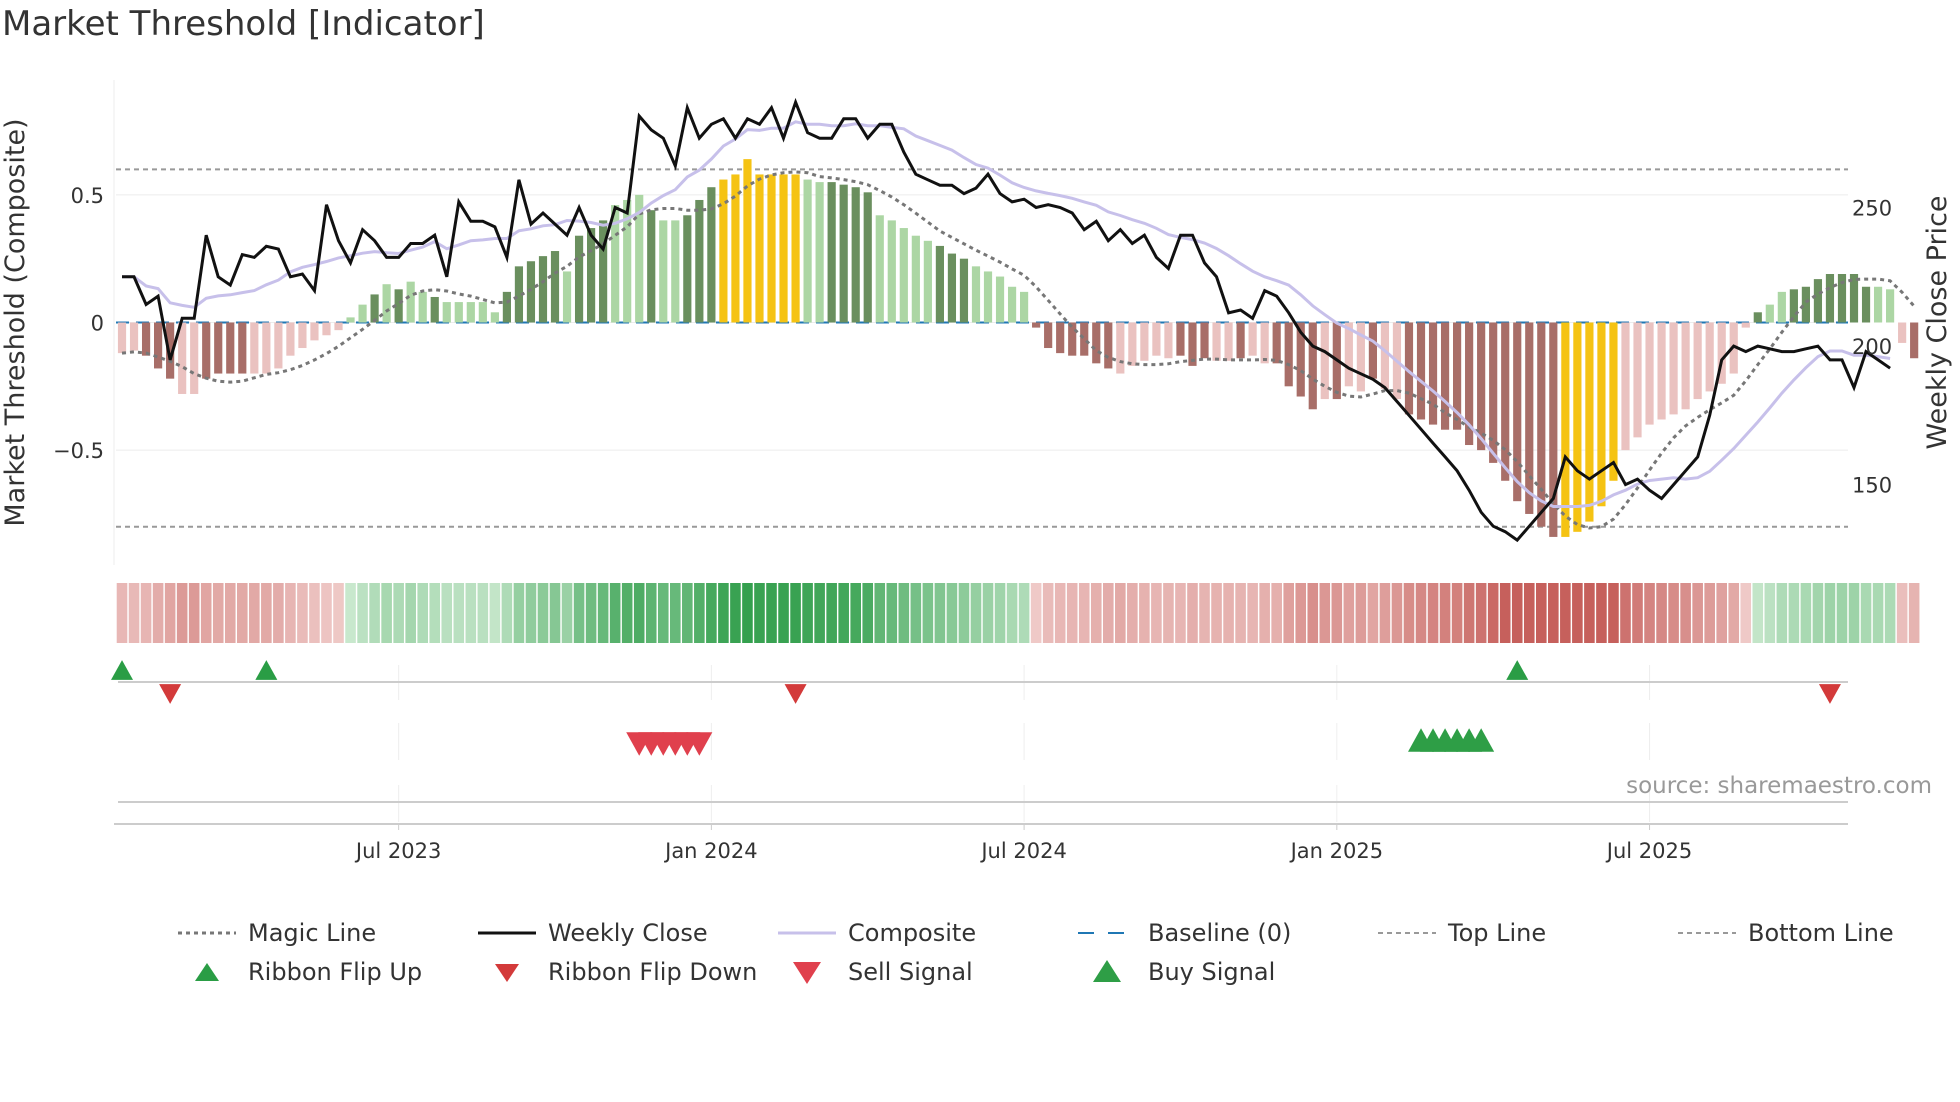 This screenshot has height=1102, width=1960. Describe the element at coordinates (1022, 851) in the screenshot. I see `x-tick-label: Jul 2024` at that location.